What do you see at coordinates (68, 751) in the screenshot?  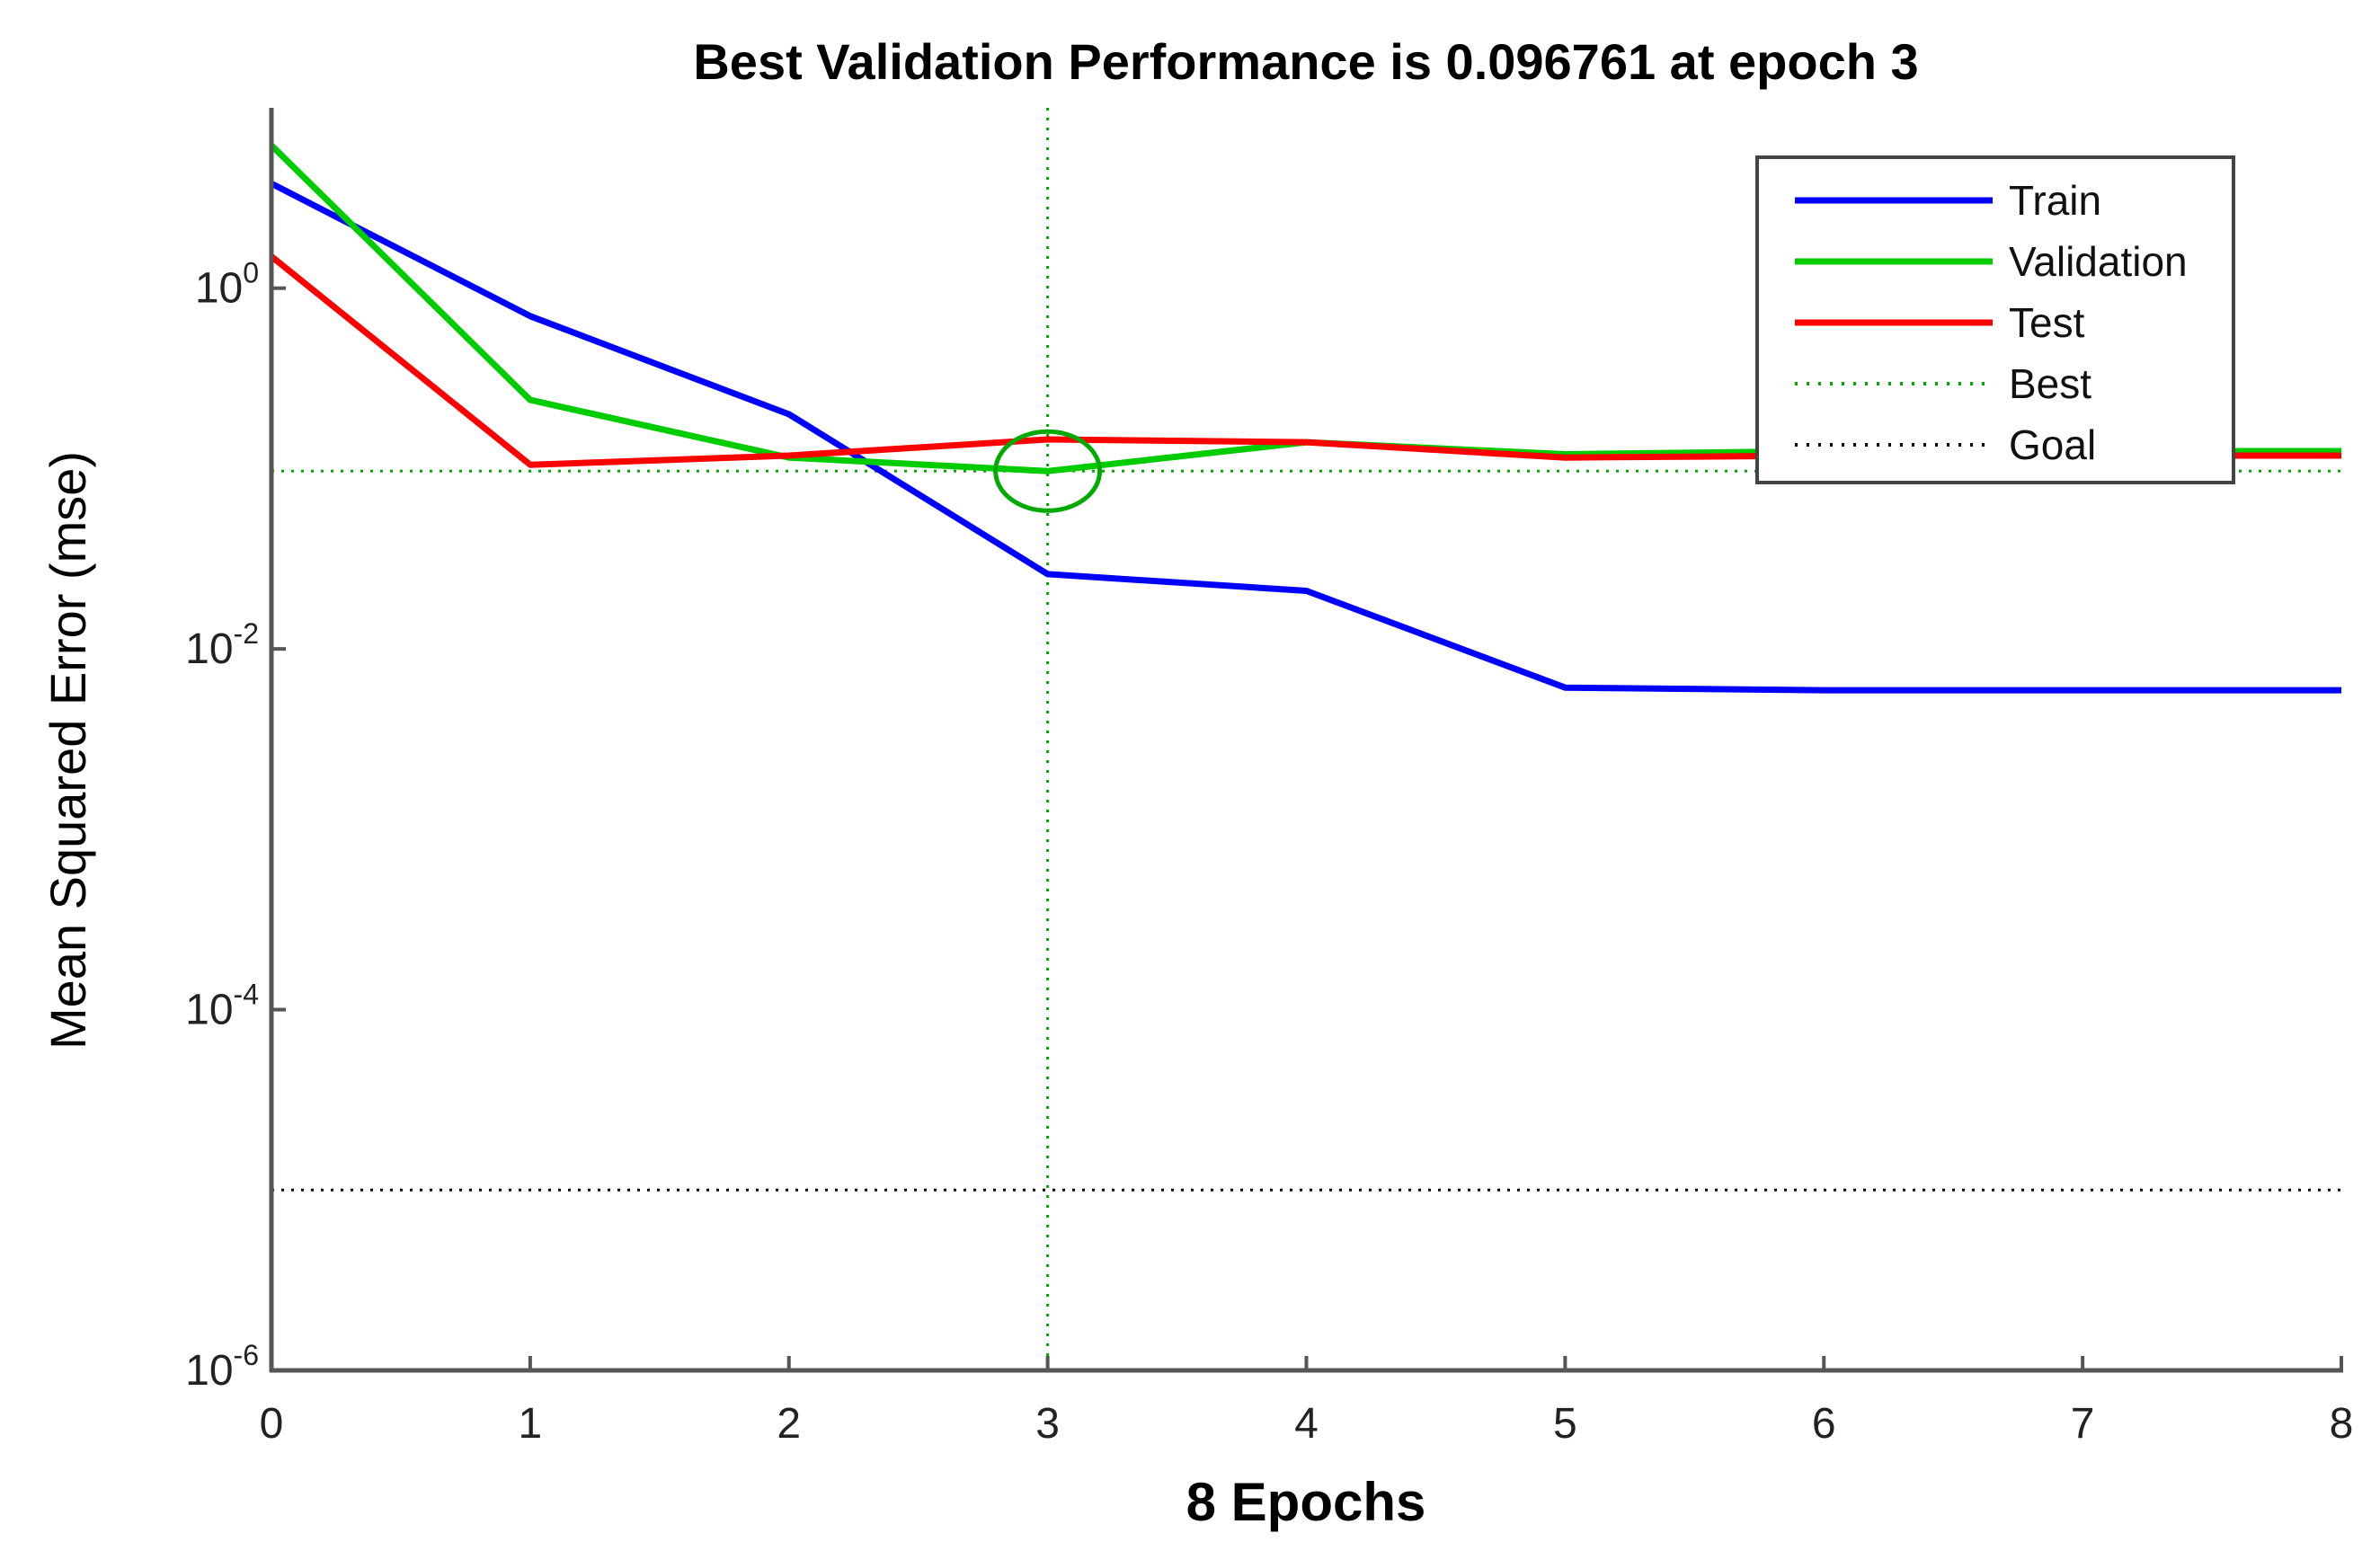 I see `y-axis-label: Mean Squared Error (mse)` at bounding box center [68, 751].